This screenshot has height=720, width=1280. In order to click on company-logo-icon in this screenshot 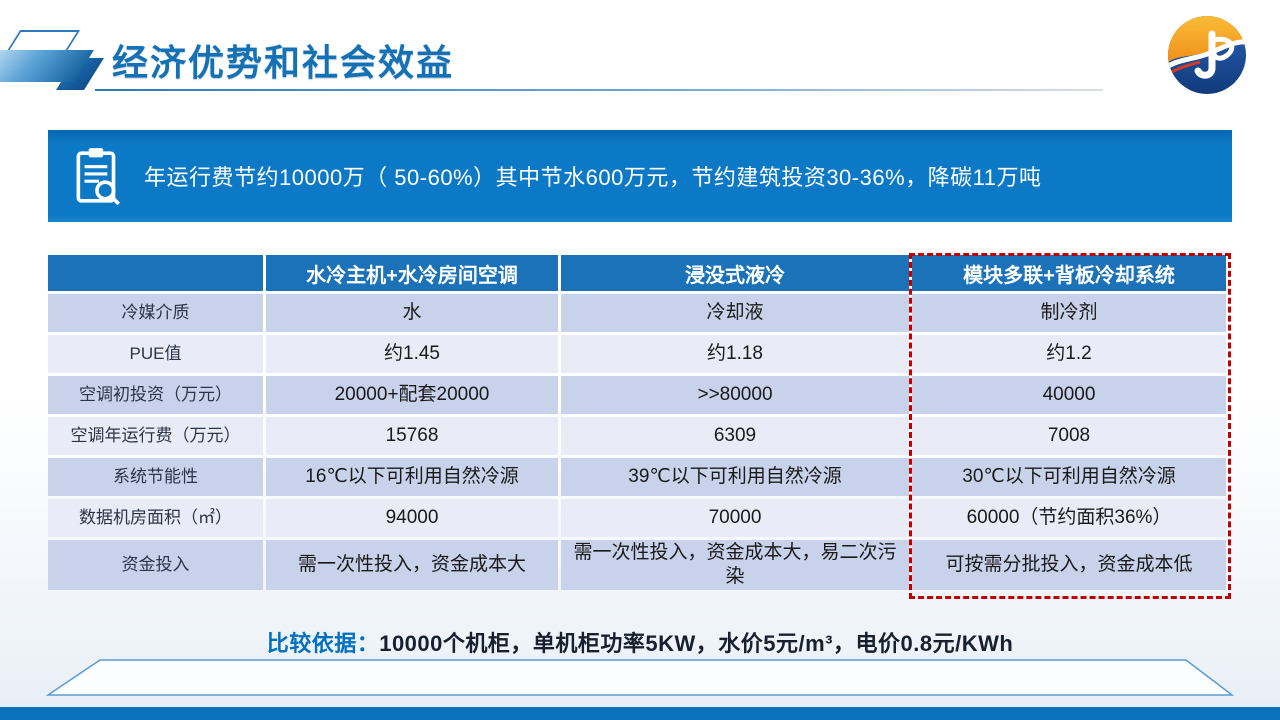, I will do `click(1207, 55)`.